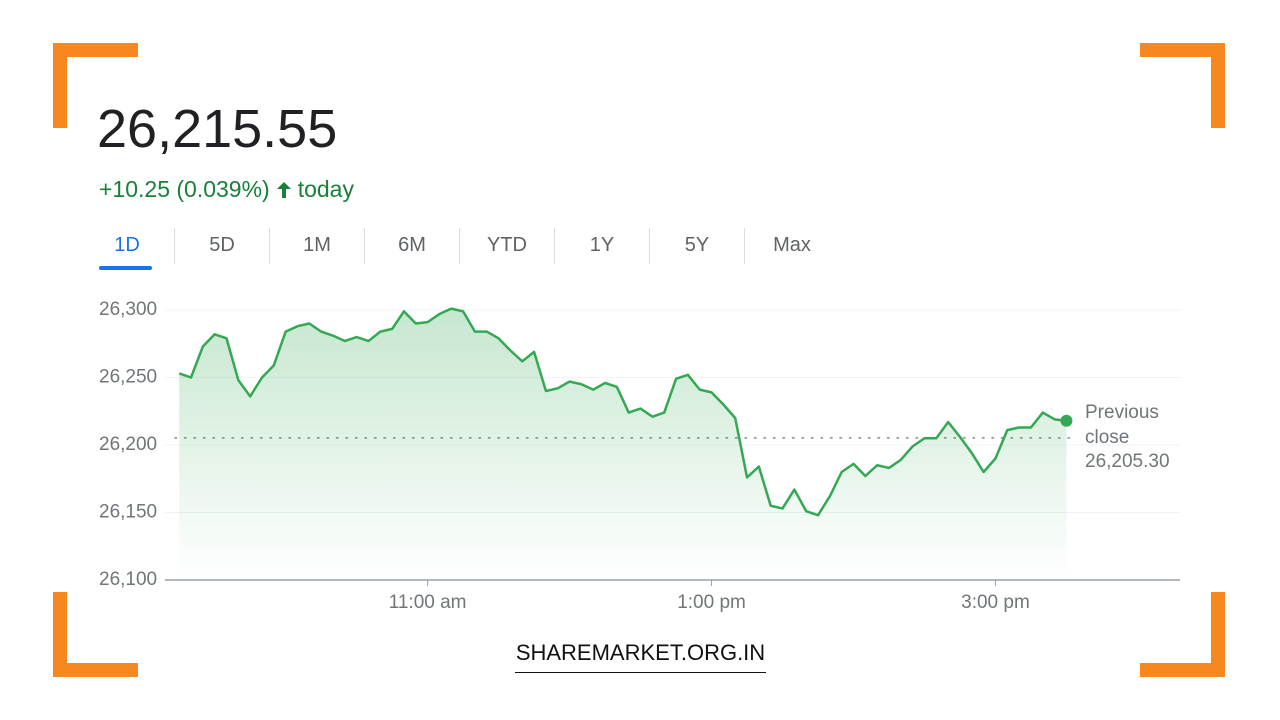 Image resolution: width=1280 pixels, height=720 pixels. I want to click on tab: YTD, so click(507, 245).